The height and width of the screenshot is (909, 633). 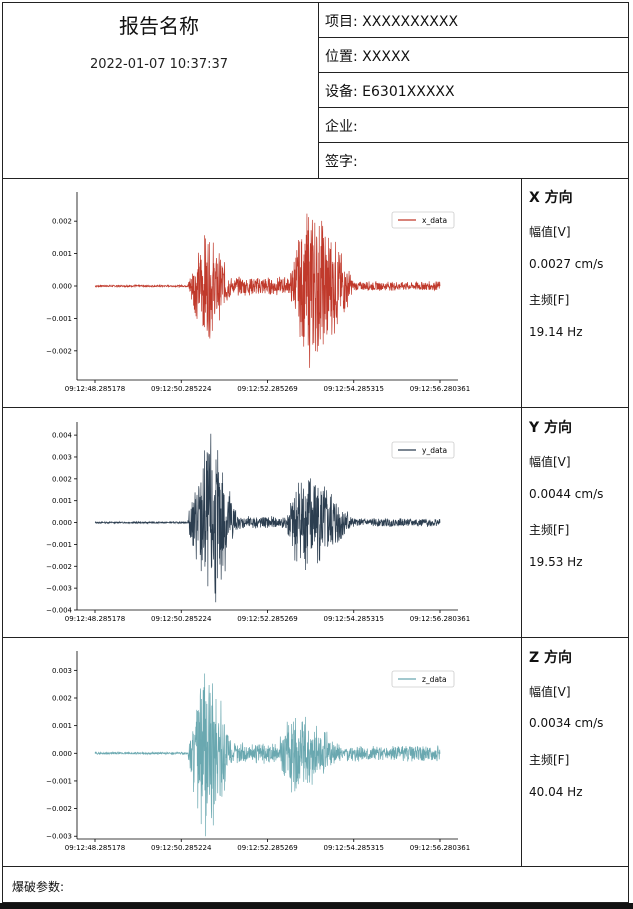 What do you see at coordinates (551, 428) in the screenshot?
I see `y-section-heading: Y 方向` at bounding box center [551, 428].